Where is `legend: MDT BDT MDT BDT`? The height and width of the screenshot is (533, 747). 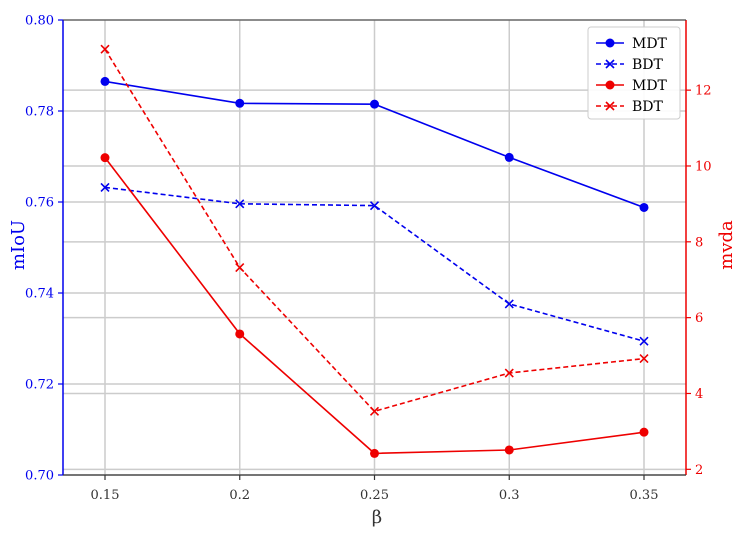
legend: MDT BDT MDT BDT is located at coordinates (634, 73).